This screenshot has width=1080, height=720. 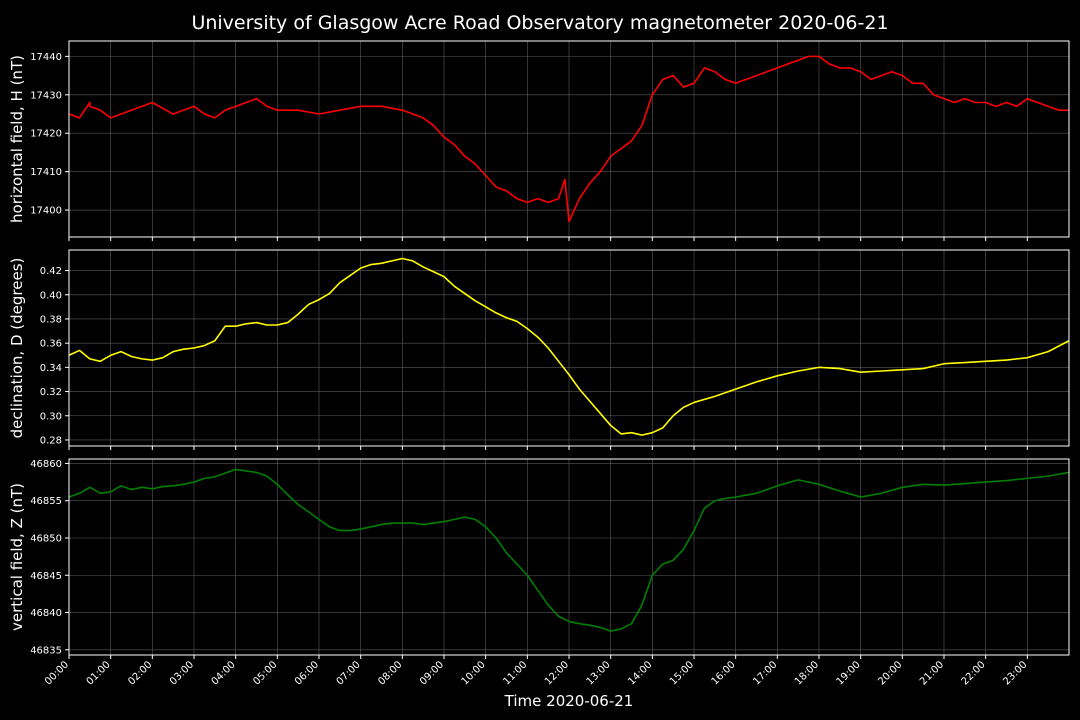 What do you see at coordinates (515, 673) in the screenshot?
I see `z-xtick-label-11: 11:00` at bounding box center [515, 673].